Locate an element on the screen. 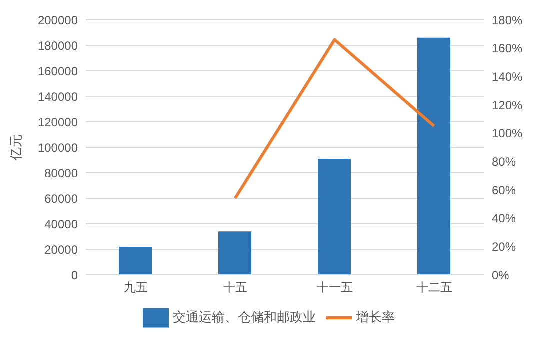 The image size is (548, 347). y-tick-label: 140000 is located at coordinates (58, 97).